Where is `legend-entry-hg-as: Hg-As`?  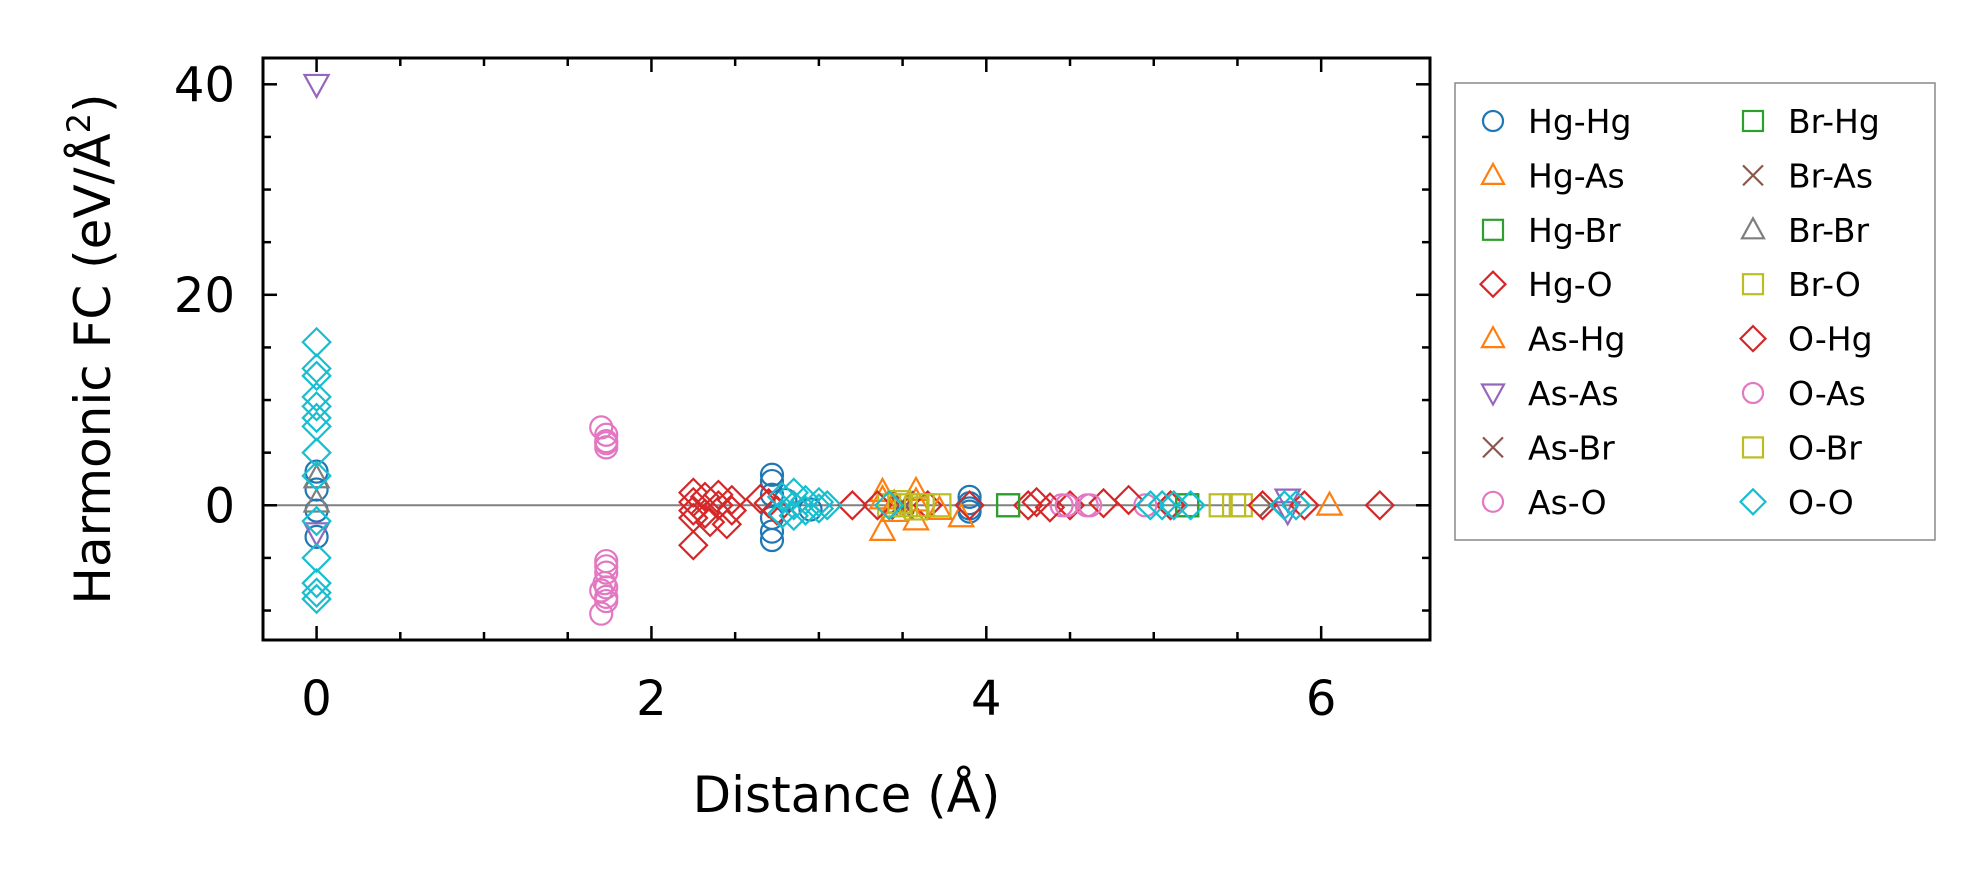 legend-entry-hg-as: Hg-As is located at coordinates (1552, 175).